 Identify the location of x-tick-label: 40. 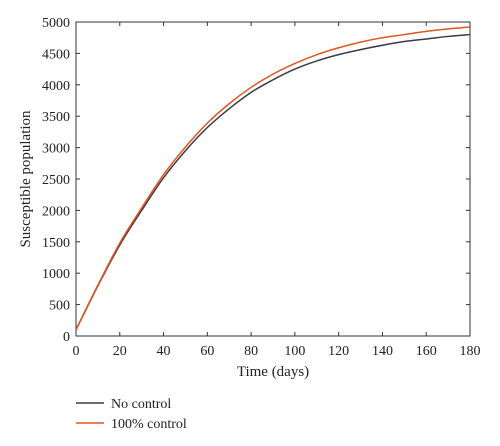
(164, 351).